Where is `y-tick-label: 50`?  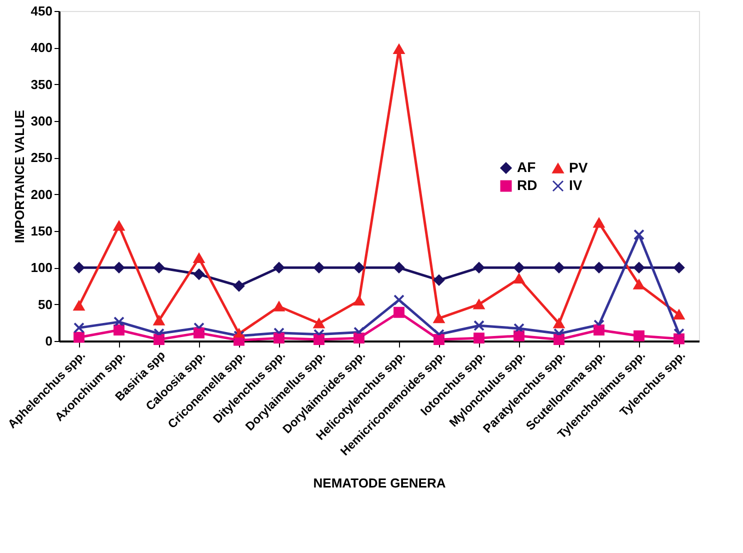
y-tick-label: 50 is located at coordinates (45, 304).